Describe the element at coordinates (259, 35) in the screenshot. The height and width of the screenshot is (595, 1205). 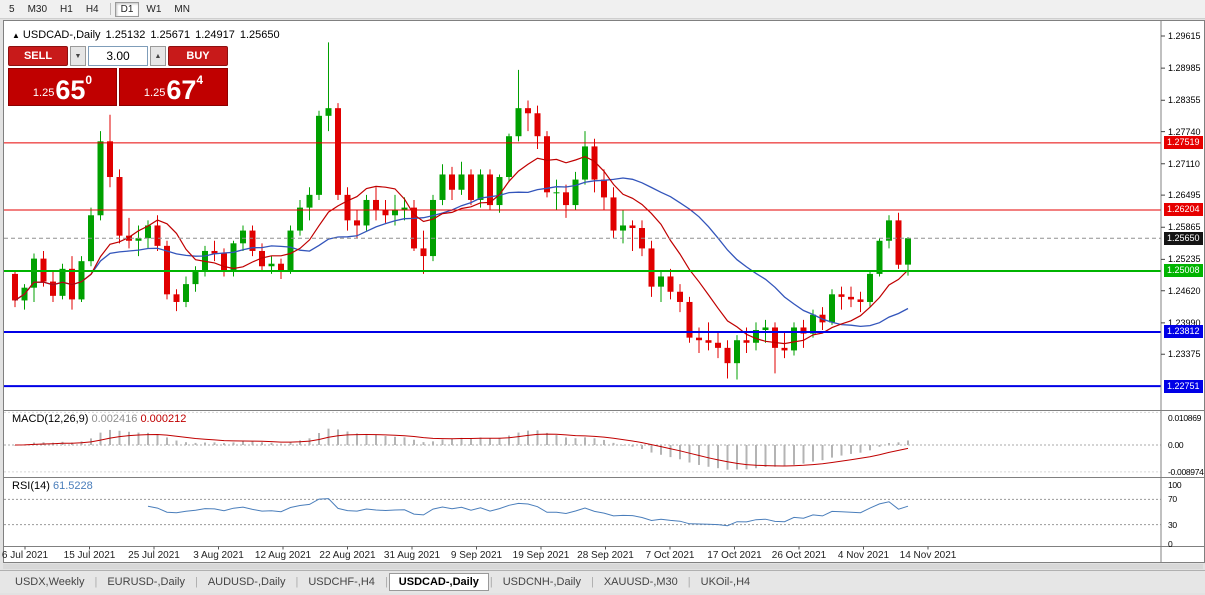
I see `ohlc-close: 1.25650` at that location.